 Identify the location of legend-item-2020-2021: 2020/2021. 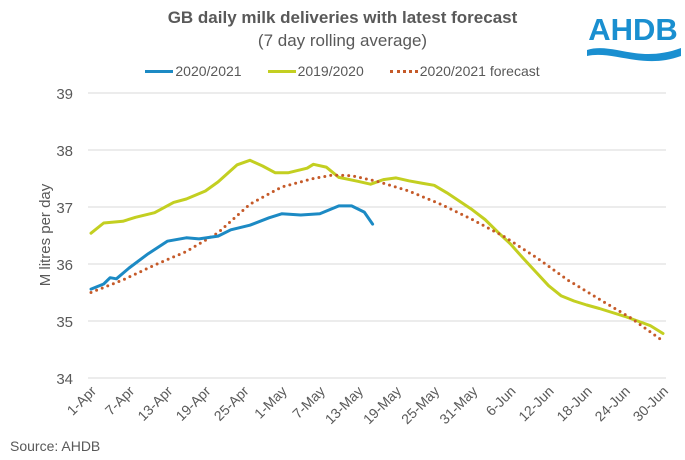
(193, 71).